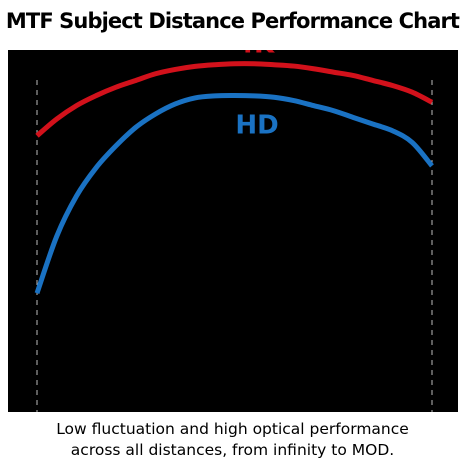  Describe the element at coordinates (256, 95) in the screenshot. I see `series-labels: 4K HD` at that location.